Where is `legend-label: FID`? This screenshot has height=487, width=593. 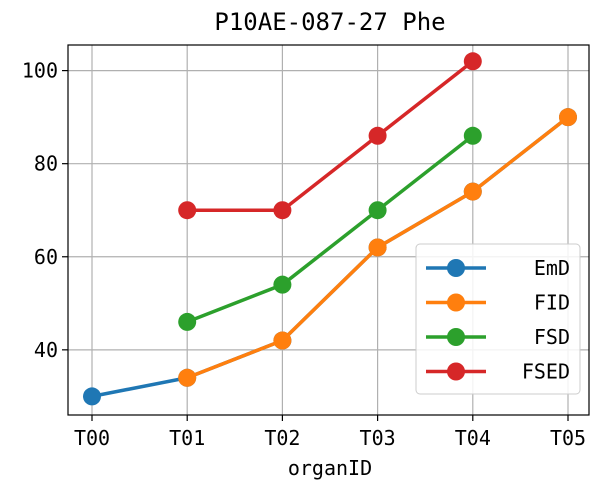 legend-label: FID is located at coordinates (552, 303).